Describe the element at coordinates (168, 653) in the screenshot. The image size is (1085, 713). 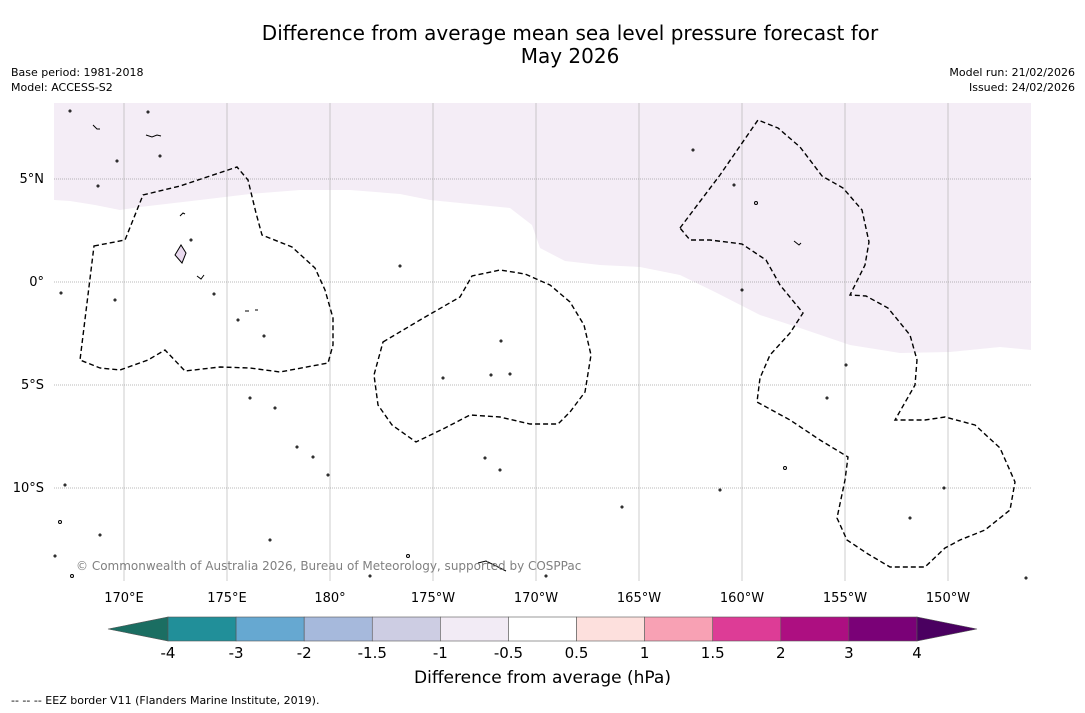
I see `colorbar-tick-label: -4` at that location.